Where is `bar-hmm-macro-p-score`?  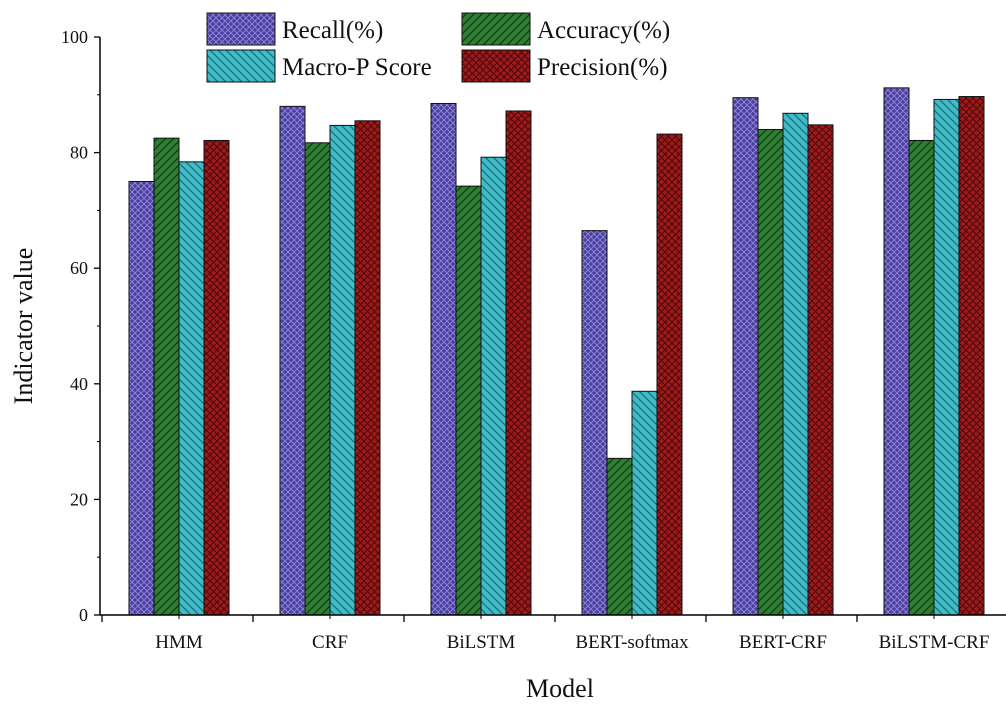
bar-hmm-macro-p-score is located at coordinates (191, 388).